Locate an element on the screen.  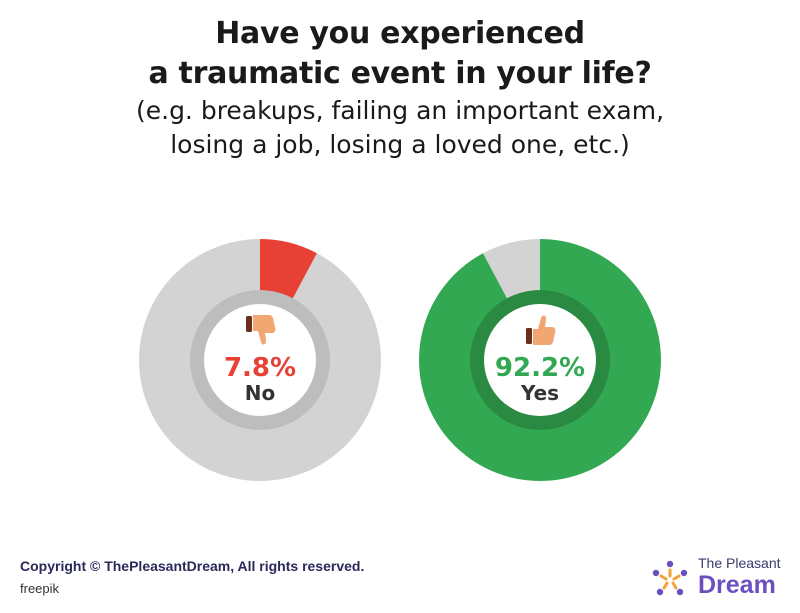
brand-name-line-1: The Pleasant is located at coordinates (739, 563).